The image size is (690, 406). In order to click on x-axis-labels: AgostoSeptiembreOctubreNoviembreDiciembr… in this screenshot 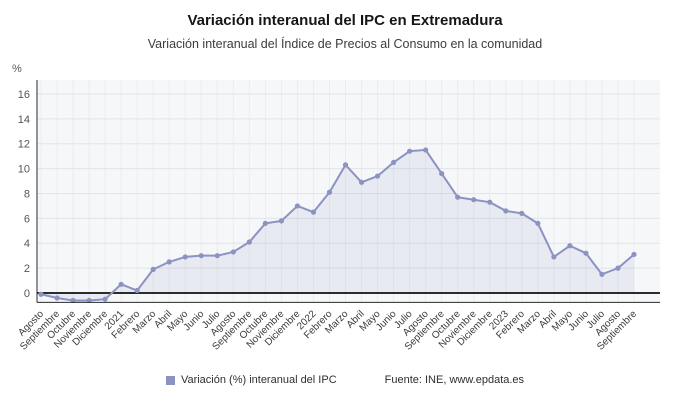, I will do `click(327, 330)`.